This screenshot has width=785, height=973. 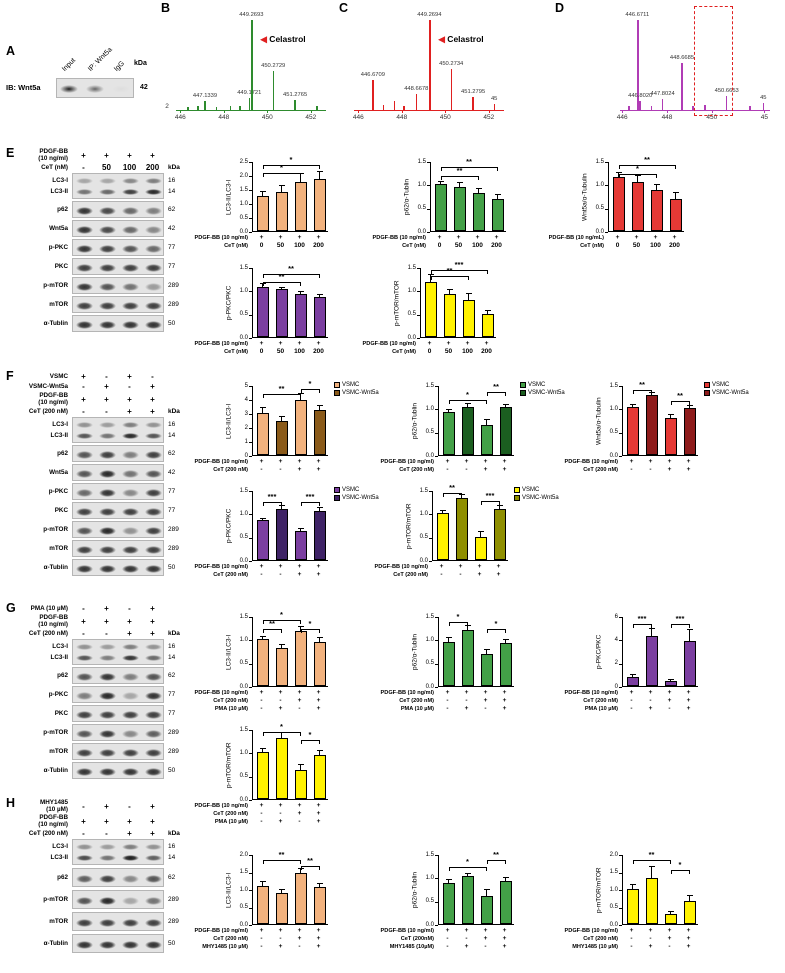 I want to click on kda-value: 77, so click(x=172, y=266).